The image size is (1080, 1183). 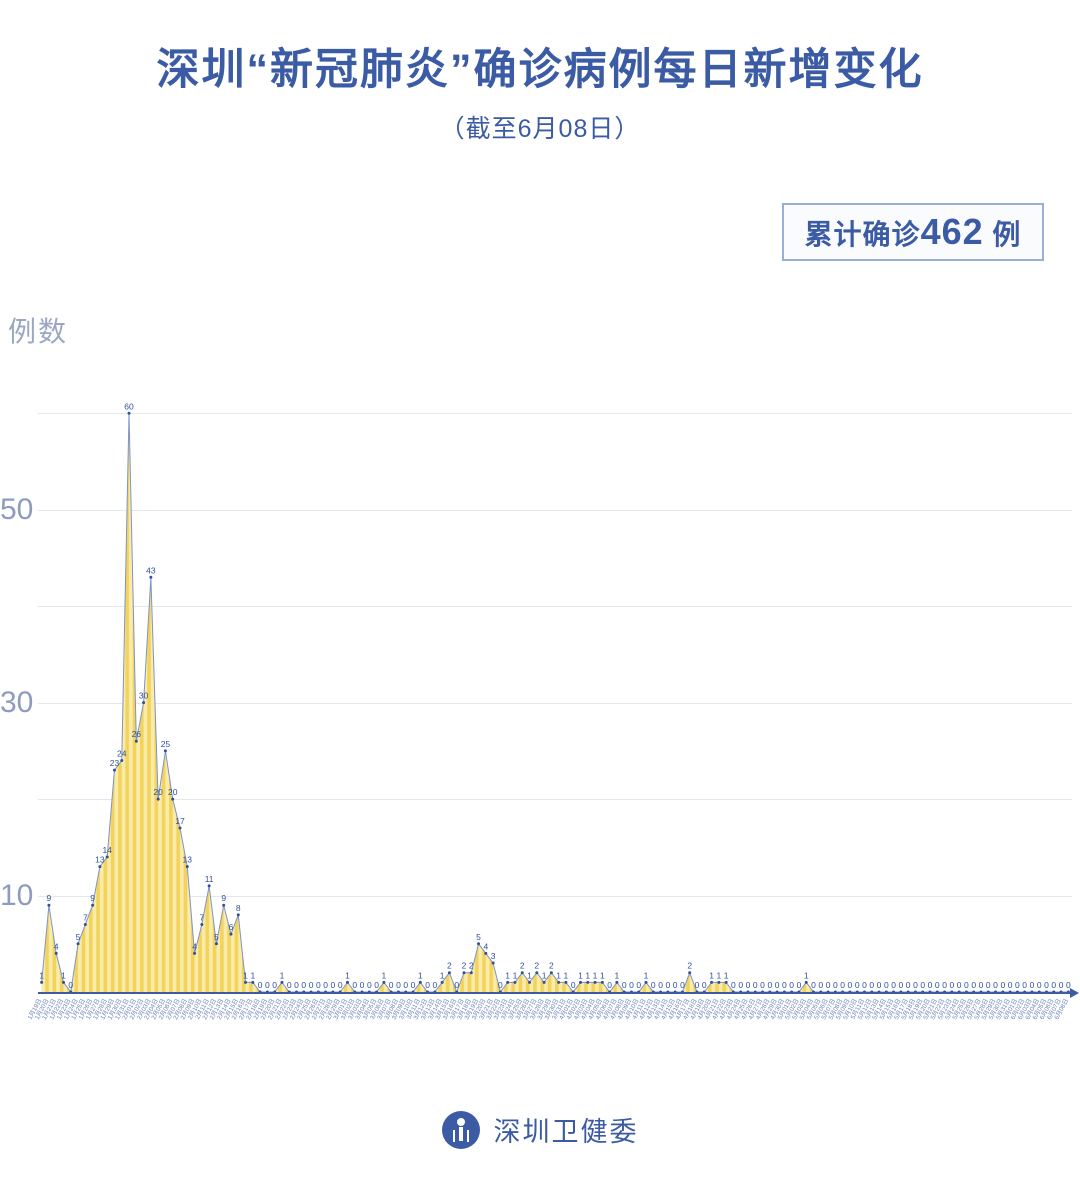 What do you see at coordinates (493, 956) in the screenshot?
I see `data-point-label: 3` at bounding box center [493, 956].